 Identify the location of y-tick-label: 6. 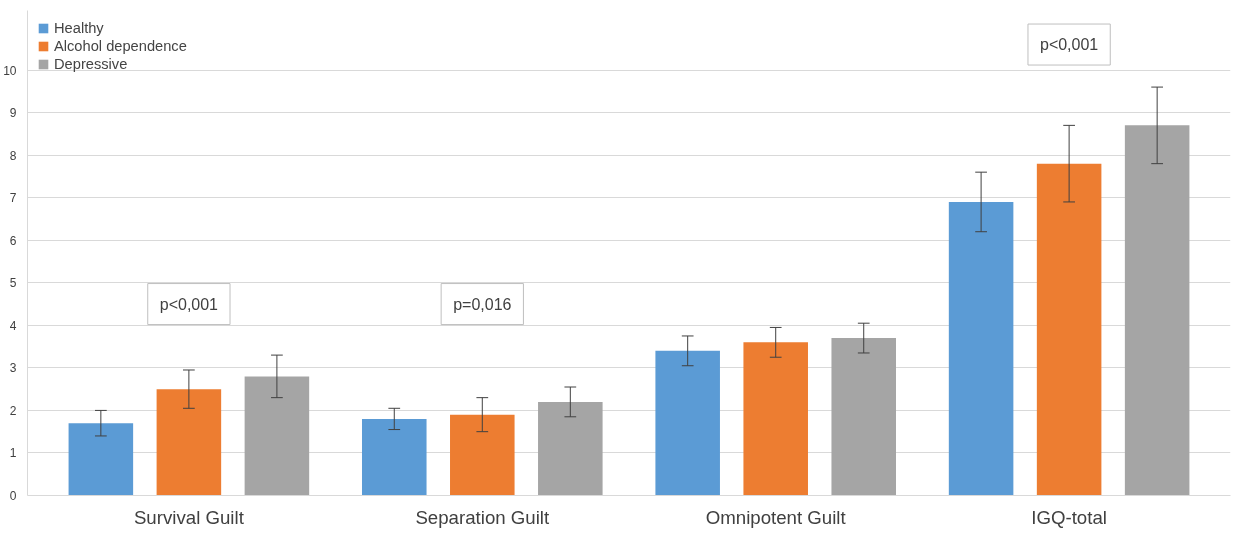
(13, 240).